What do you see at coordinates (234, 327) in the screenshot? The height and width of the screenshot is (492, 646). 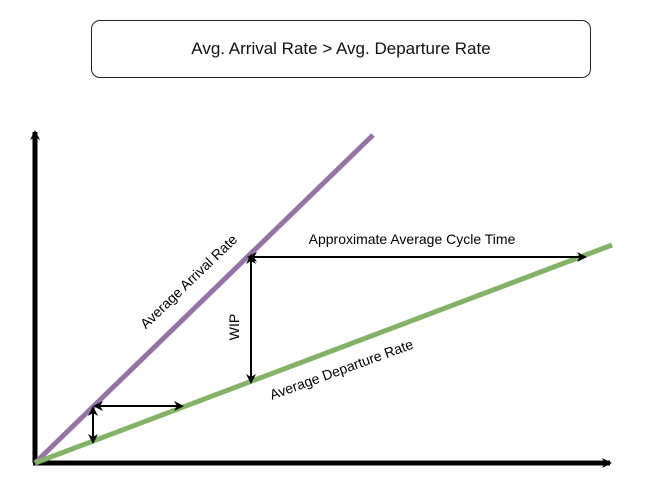 I see `wip-label: WIP` at bounding box center [234, 327].